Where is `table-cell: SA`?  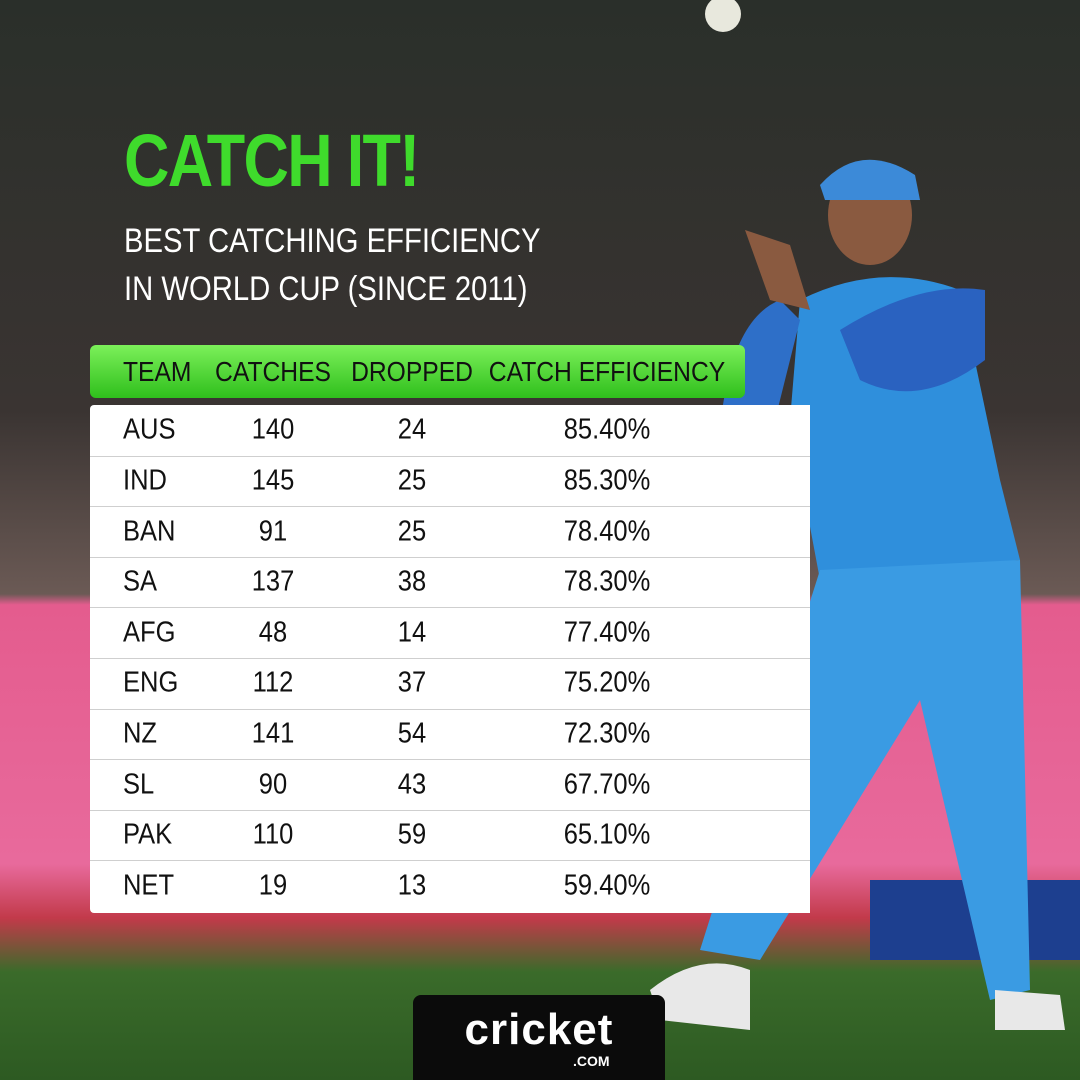
table-cell: SA is located at coordinates (140, 581).